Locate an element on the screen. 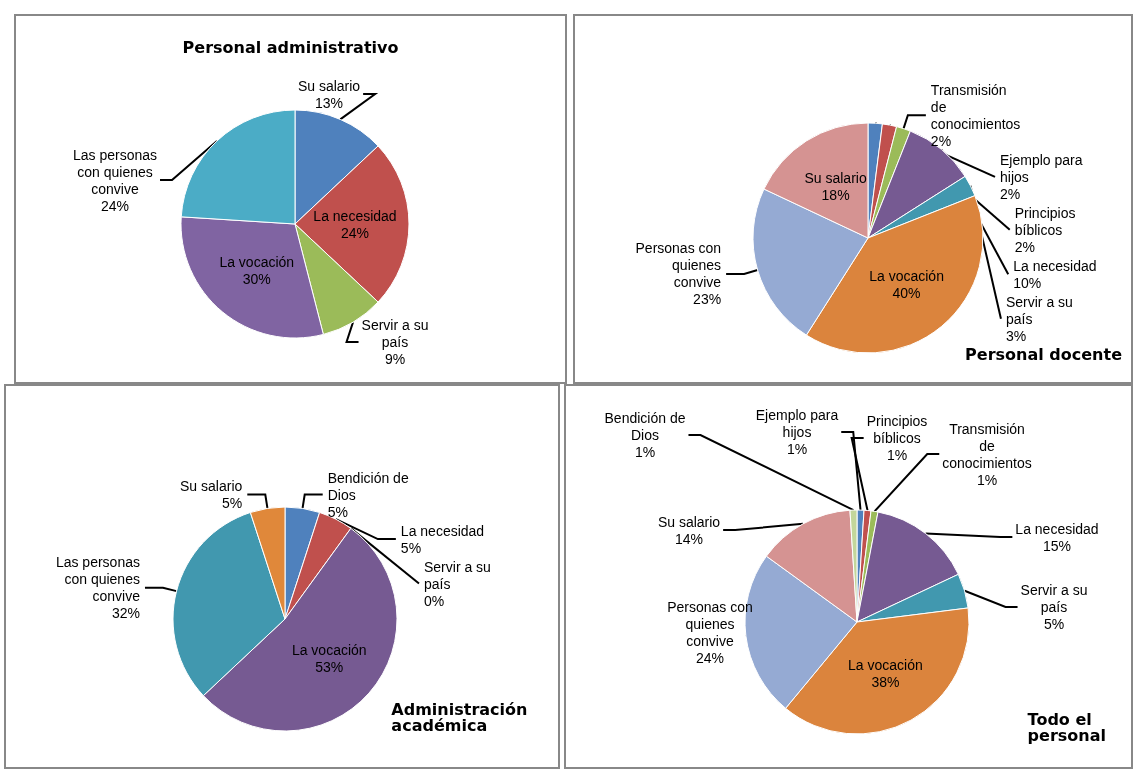 This screenshot has width=1133, height=769. data-label: 30% is located at coordinates (256, 278).